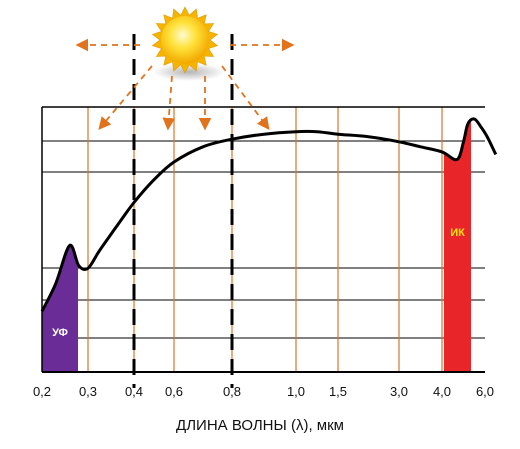 The width and height of the screenshot is (520, 449). What do you see at coordinates (442, 391) in the screenshot?
I see `x-tick-label: 4,0` at bounding box center [442, 391].